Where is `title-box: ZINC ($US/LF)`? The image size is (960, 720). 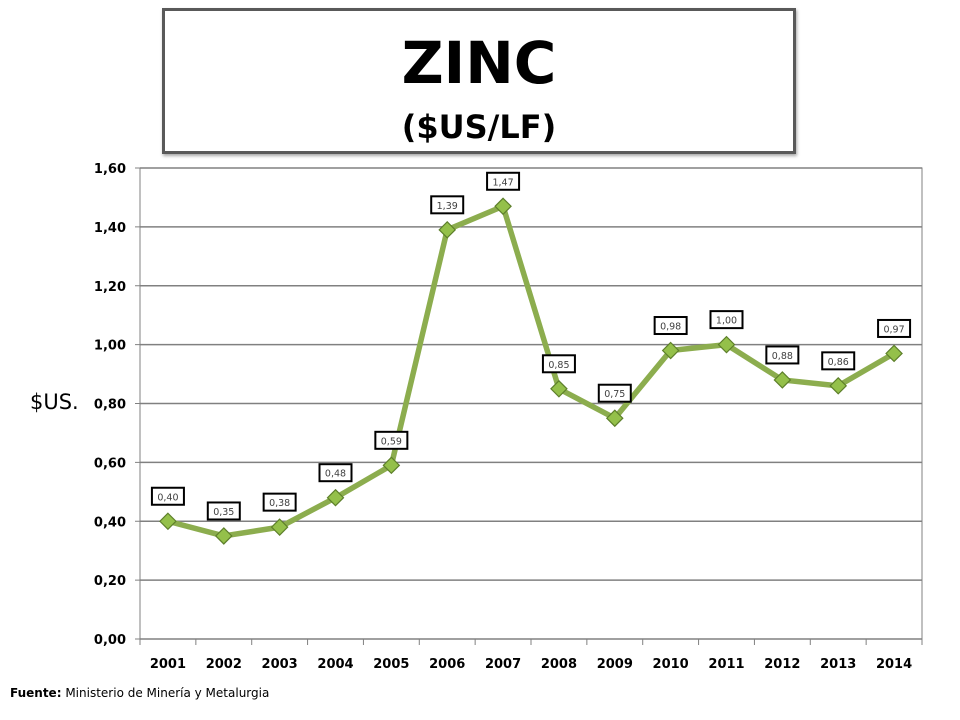
title-box: ZINC ($US/LF) is located at coordinates (479, 81).